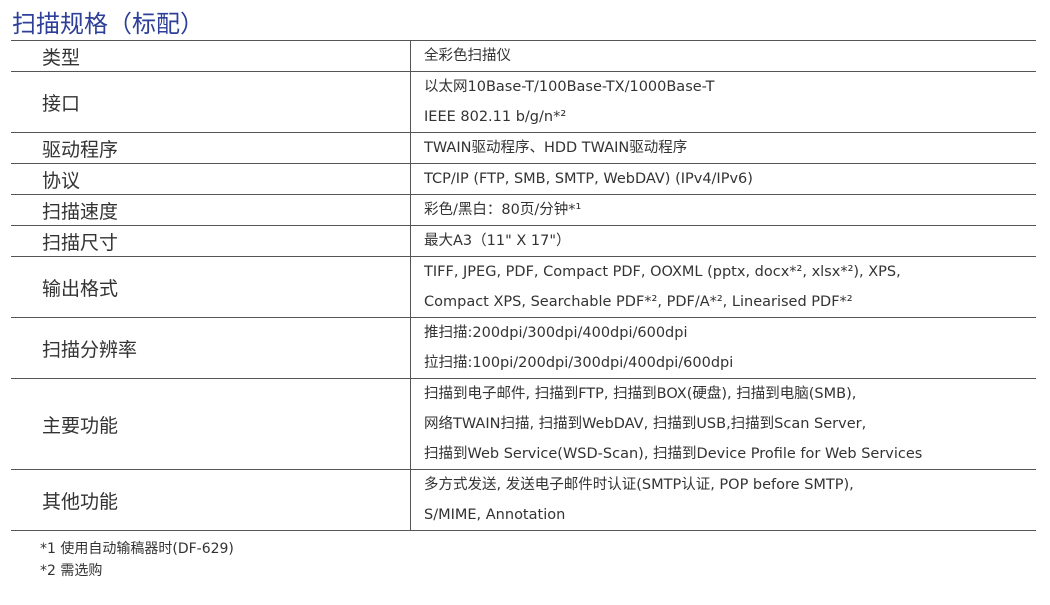 This screenshot has width=1050, height=605. I want to click on row-label: 扫描分辨率, so click(211, 348).